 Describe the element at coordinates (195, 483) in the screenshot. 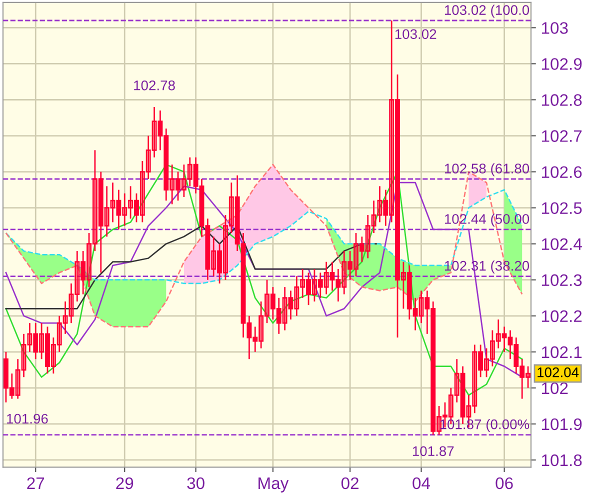

I see `x-tick-label: 30` at that location.